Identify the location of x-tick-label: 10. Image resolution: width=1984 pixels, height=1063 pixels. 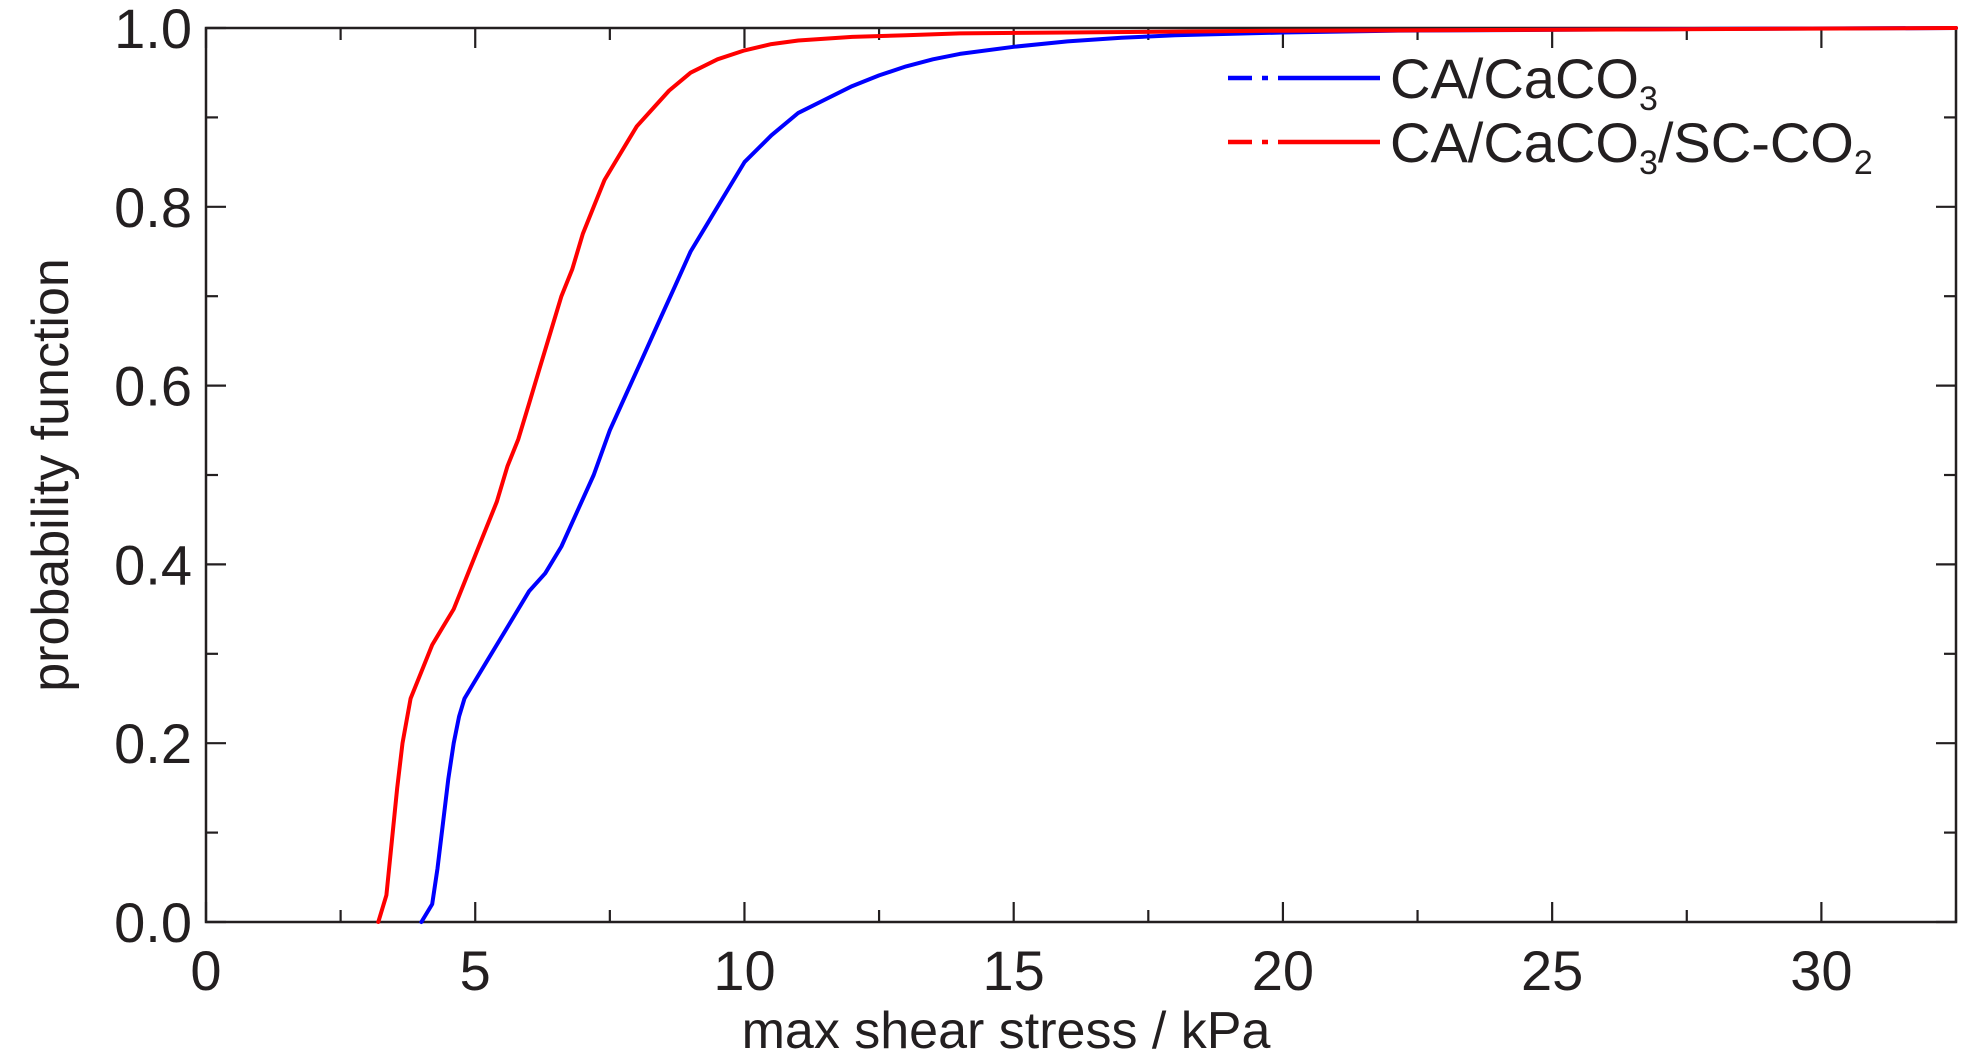
(744, 970).